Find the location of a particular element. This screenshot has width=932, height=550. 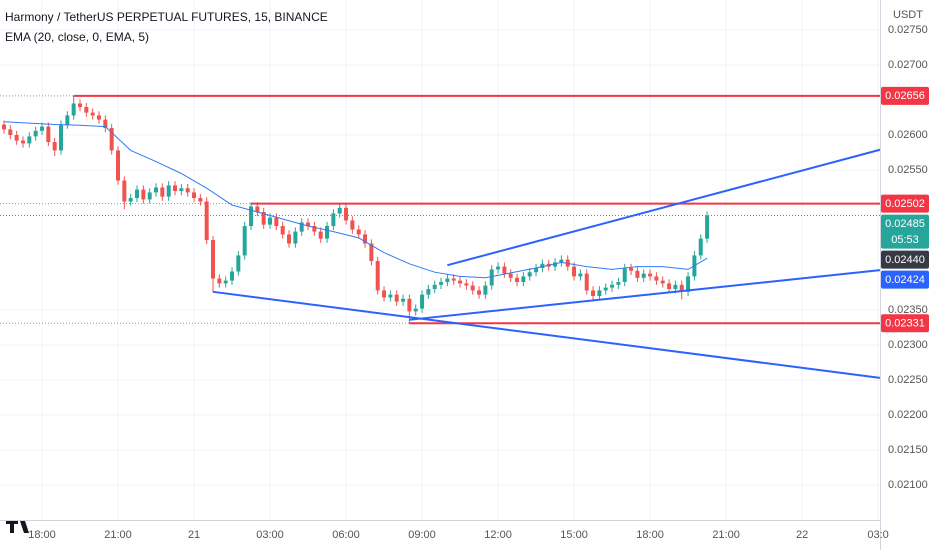

price-label: 0.02331 is located at coordinates (905, 324).